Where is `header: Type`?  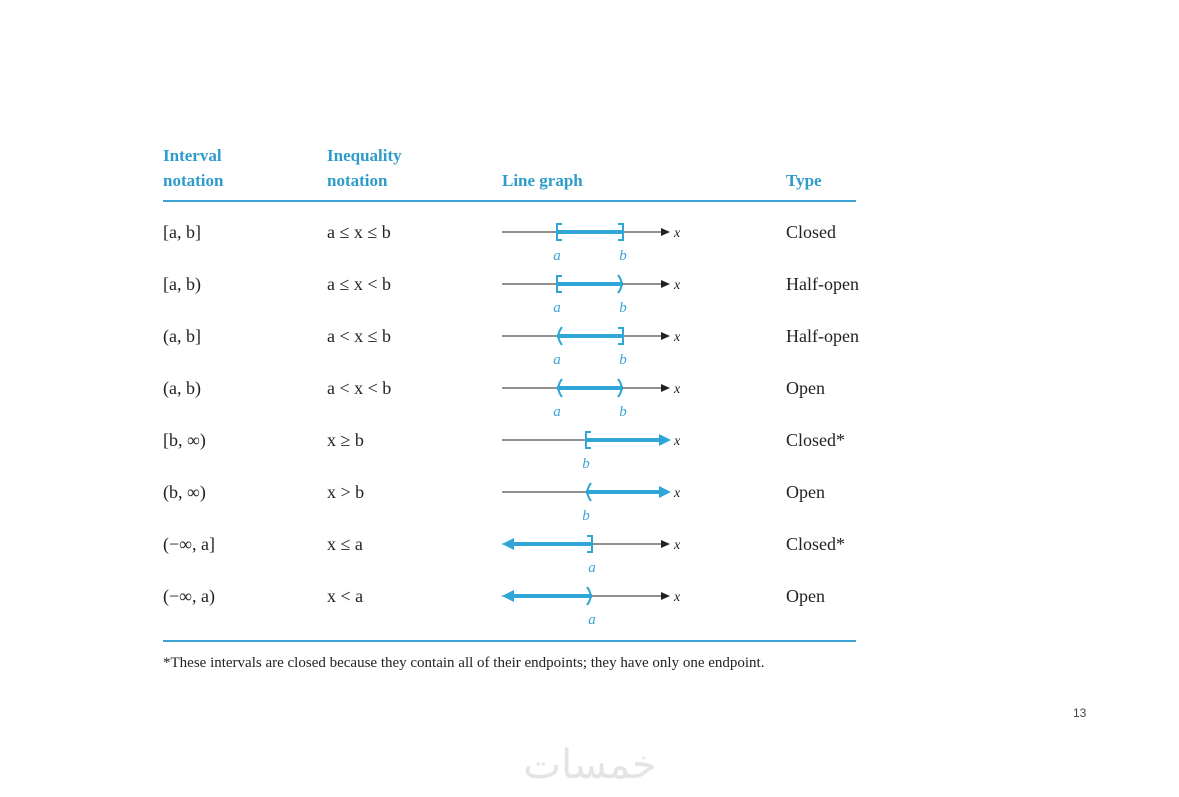 header: Type is located at coordinates (804, 180).